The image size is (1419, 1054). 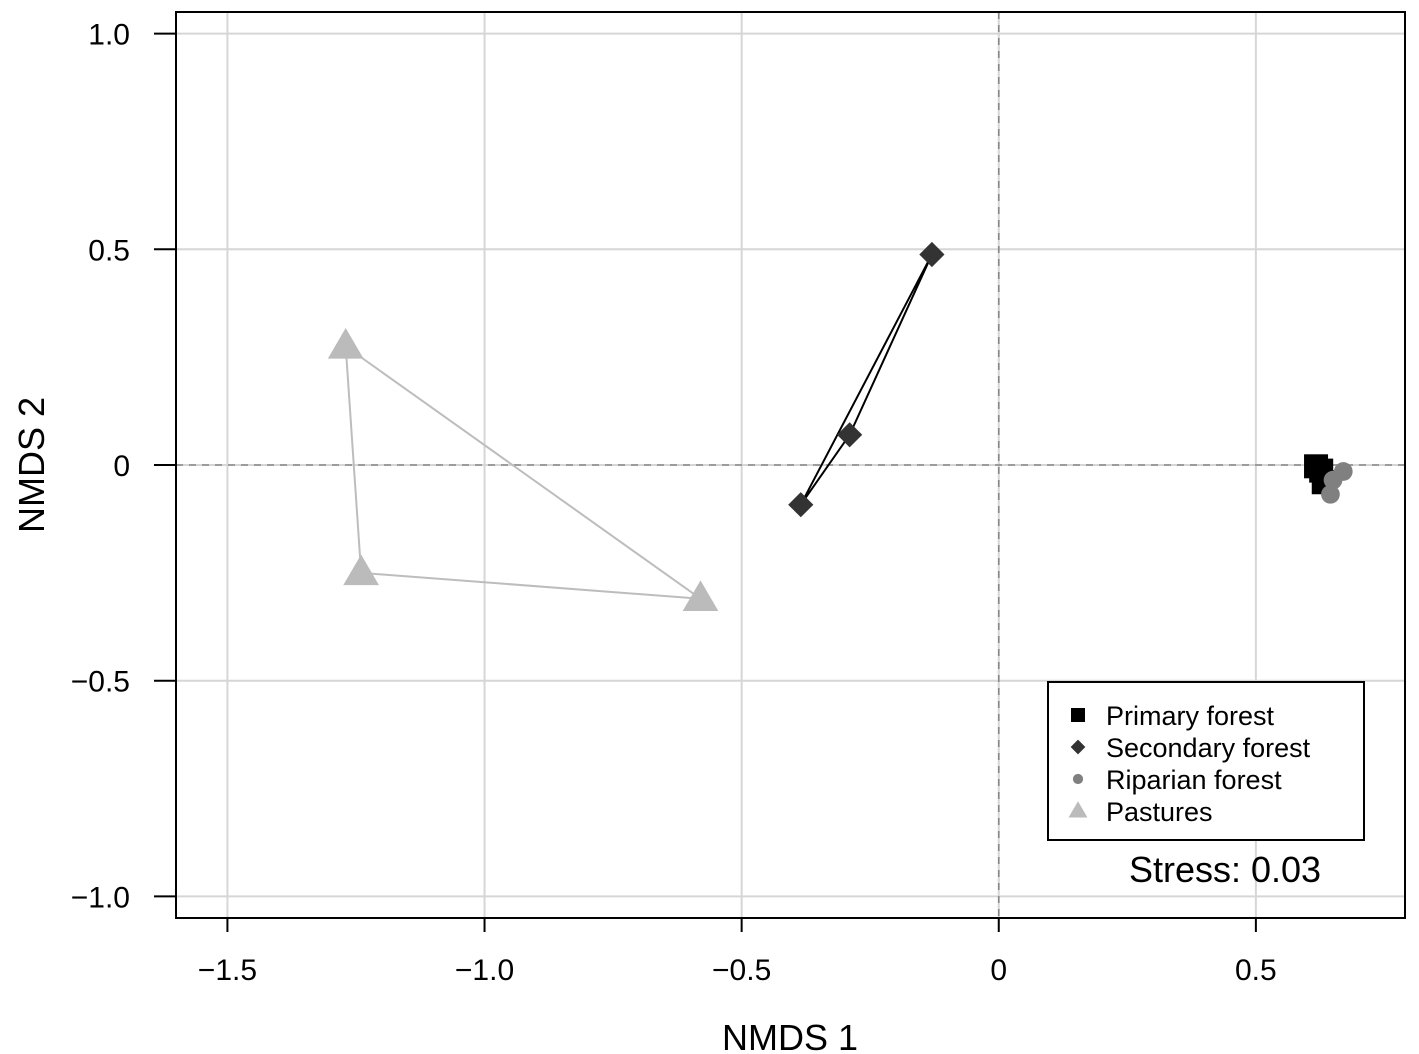 I want to click on legend-marker-riparian-forest, so click(x=1078, y=779).